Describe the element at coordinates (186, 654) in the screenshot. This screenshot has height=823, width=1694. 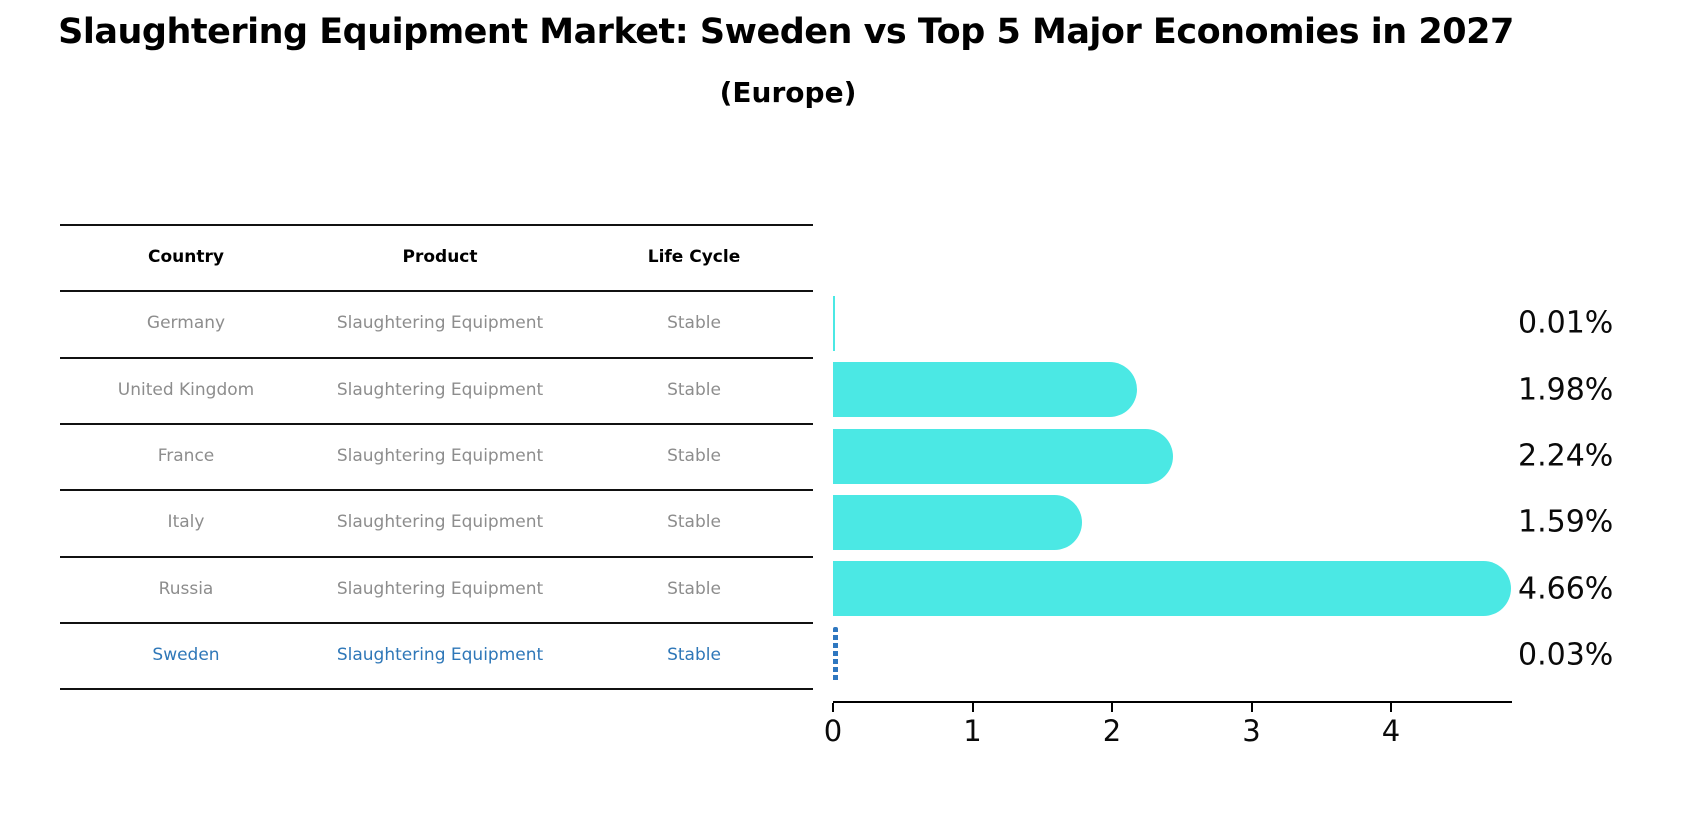
I see `table-cell-country: Sweden` at that location.